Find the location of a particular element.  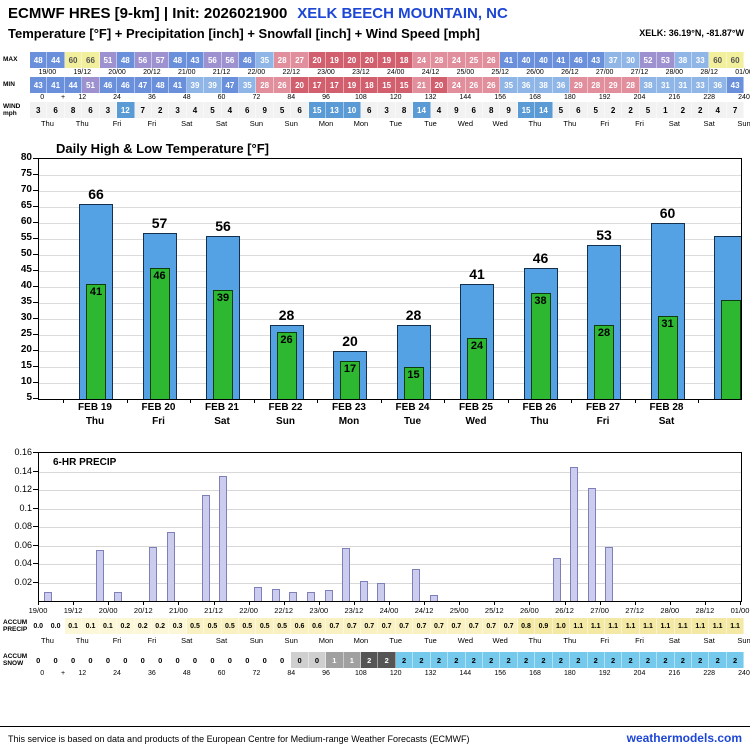

max-temp-cell: 66 is located at coordinates (91, 60).